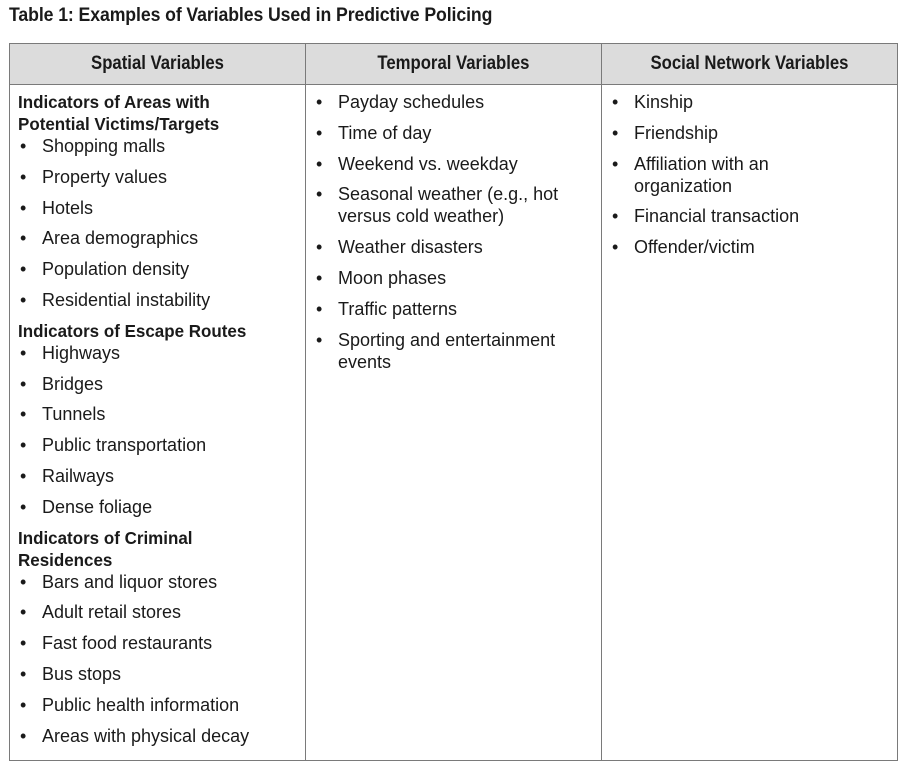  What do you see at coordinates (132, 330) in the screenshot?
I see `group-heading: Indicators of Escape Routes` at bounding box center [132, 330].